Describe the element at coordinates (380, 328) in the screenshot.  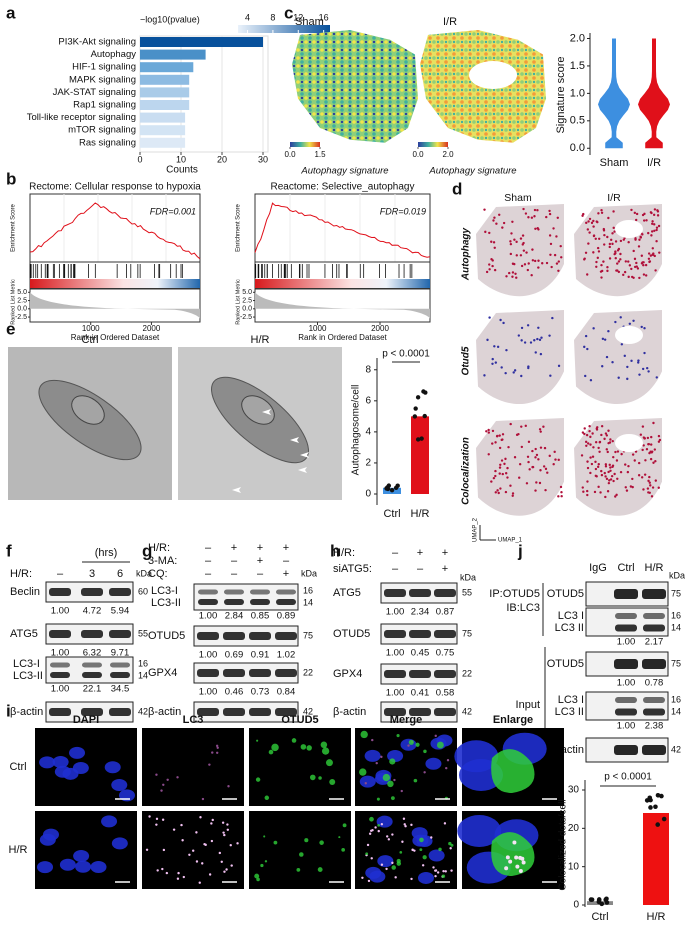
I see `x-tick-label: 2000` at that location.